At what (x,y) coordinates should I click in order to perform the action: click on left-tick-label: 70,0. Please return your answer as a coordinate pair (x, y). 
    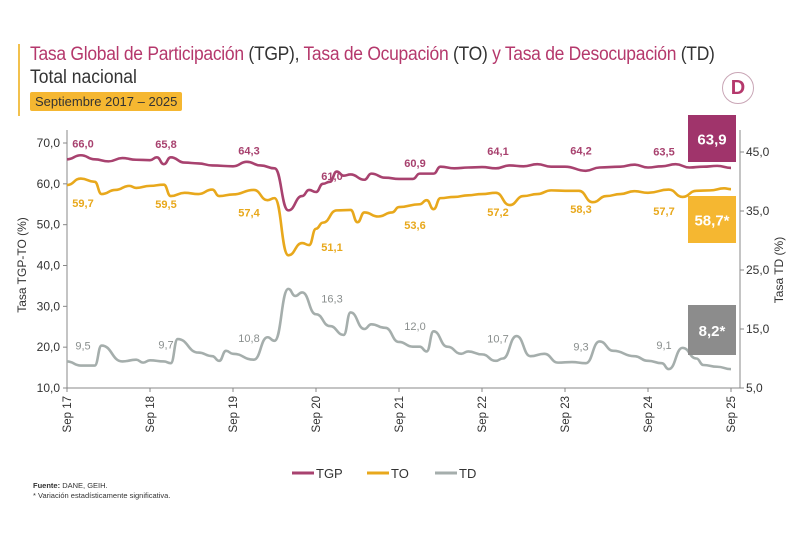
    Looking at the image, I should click on (49, 143).